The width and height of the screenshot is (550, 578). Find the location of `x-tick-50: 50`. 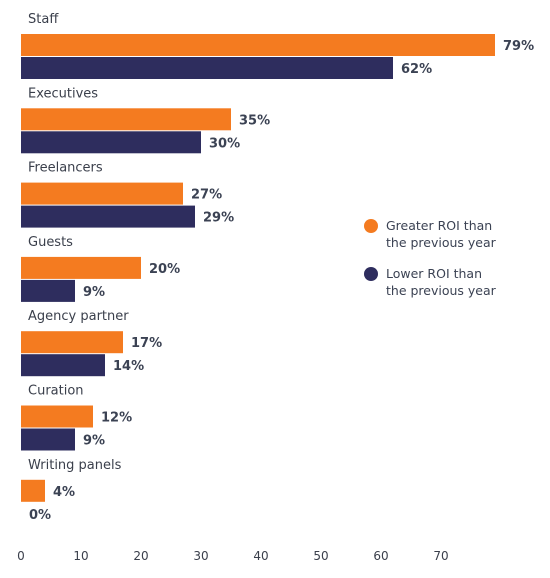

x-tick-50: 50 is located at coordinates (320, 556).